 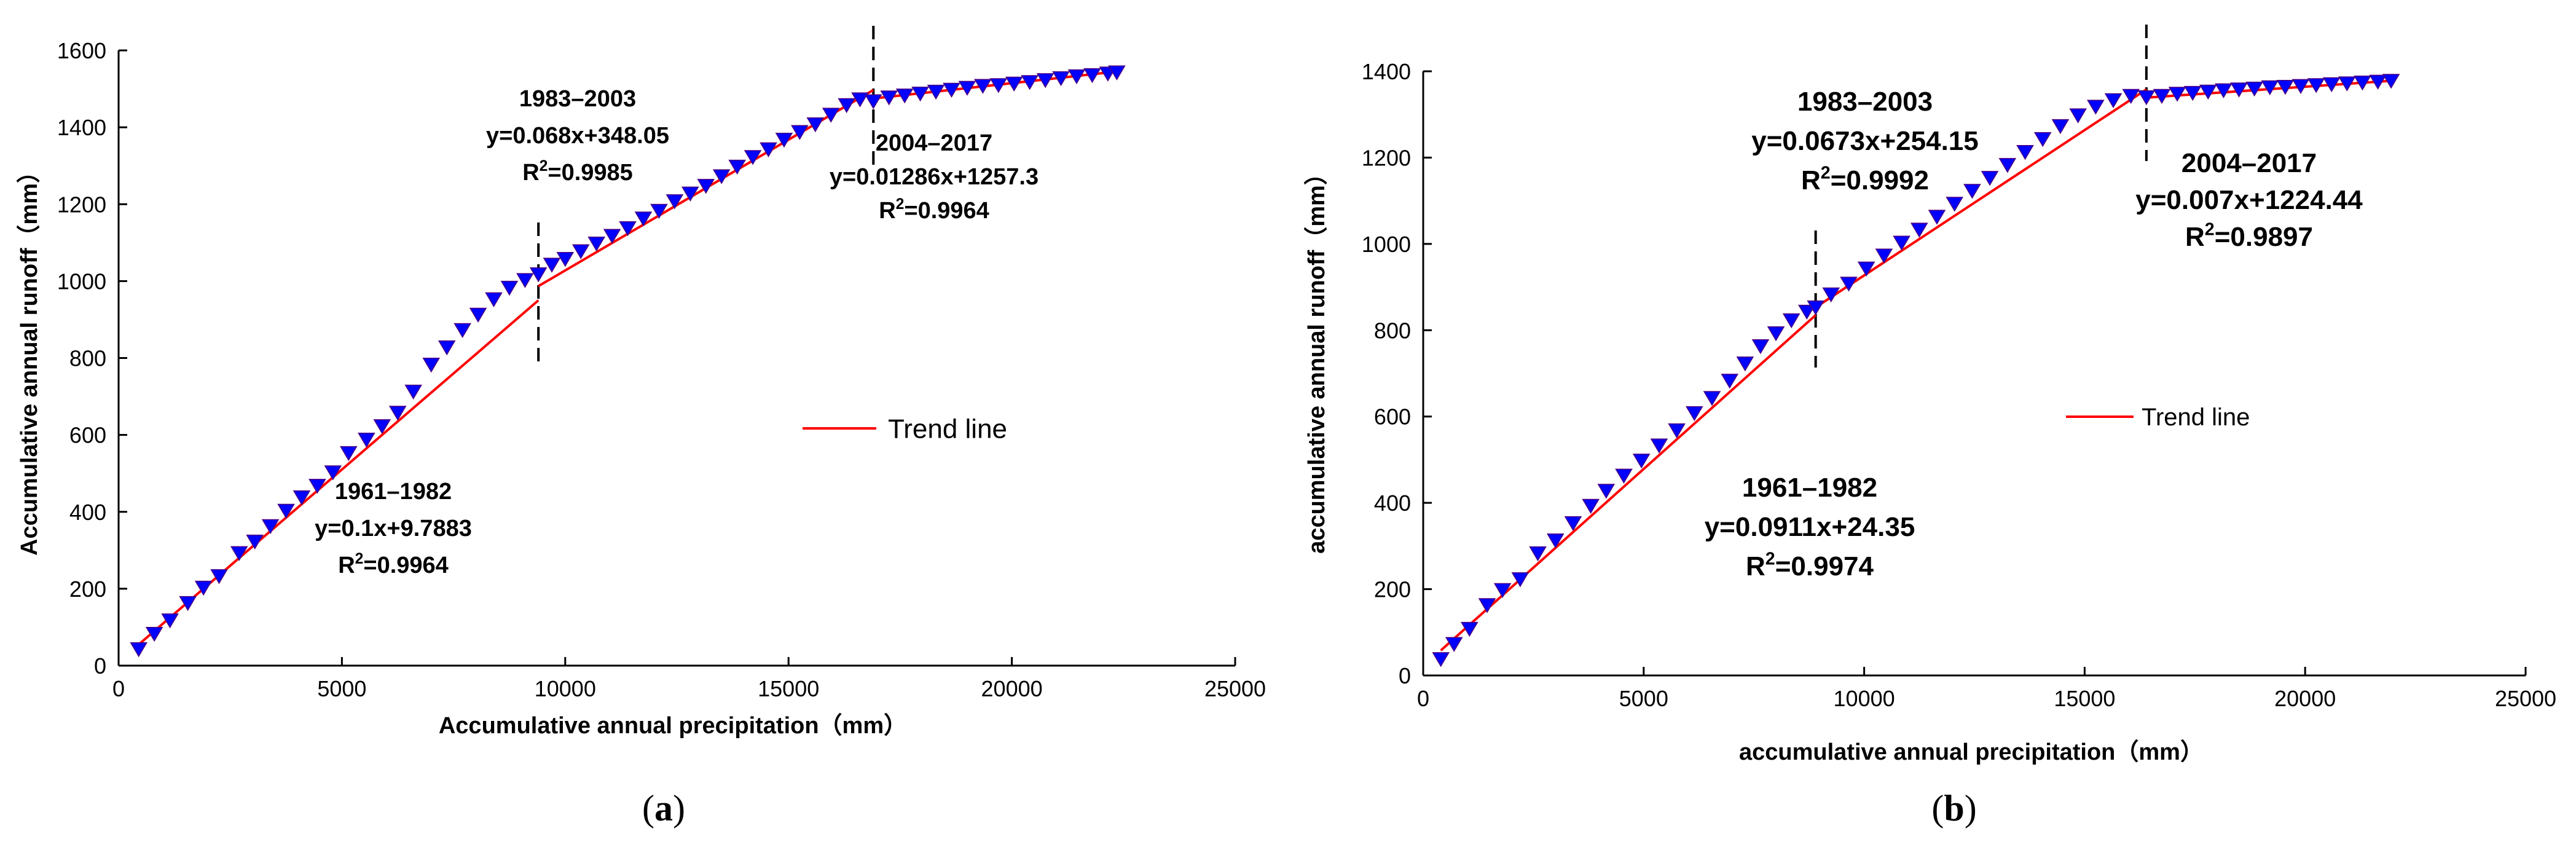 I want to click on x-tick-label: 15000, so click(x=2084, y=698).